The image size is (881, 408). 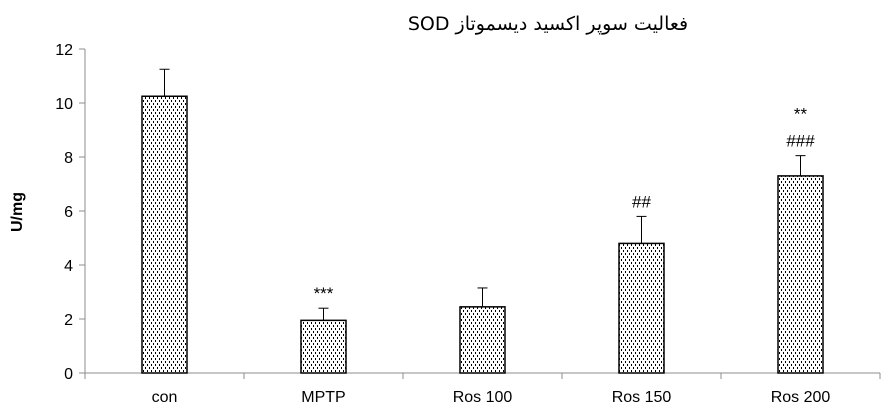 I want to click on significance-marker: ***, so click(x=324, y=293).